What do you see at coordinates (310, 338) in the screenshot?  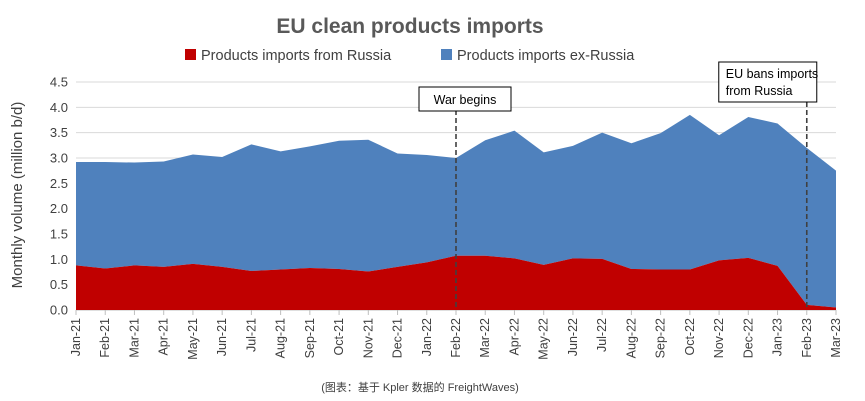 I see `x-tick-label: Sep-21` at bounding box center [310, 338].